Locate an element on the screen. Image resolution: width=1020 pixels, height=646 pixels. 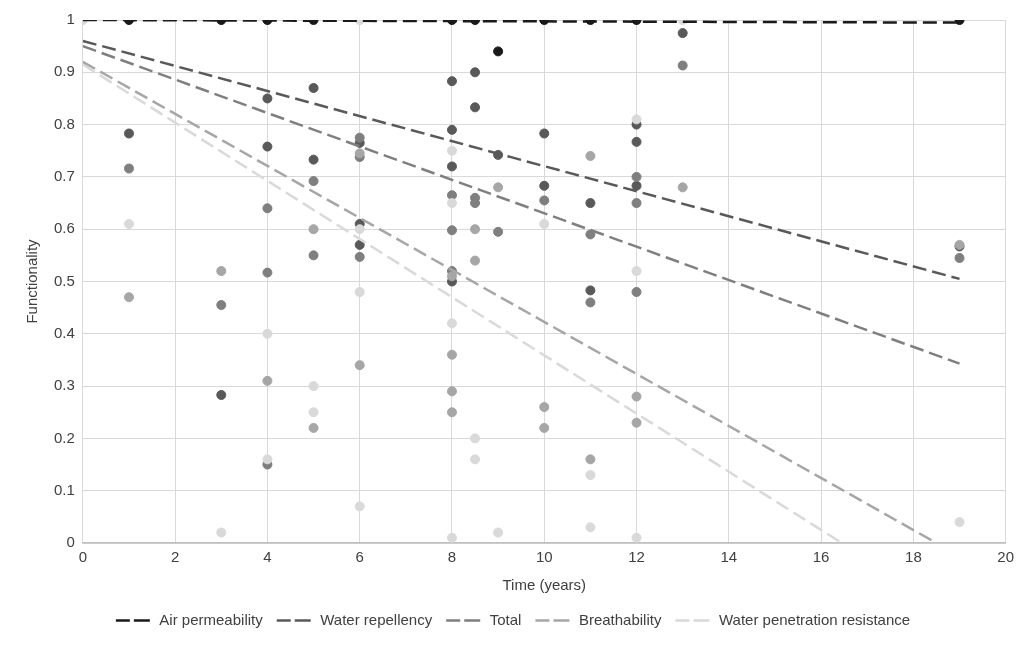
legend-label: Water repellency is located at coordinates (376, 619).